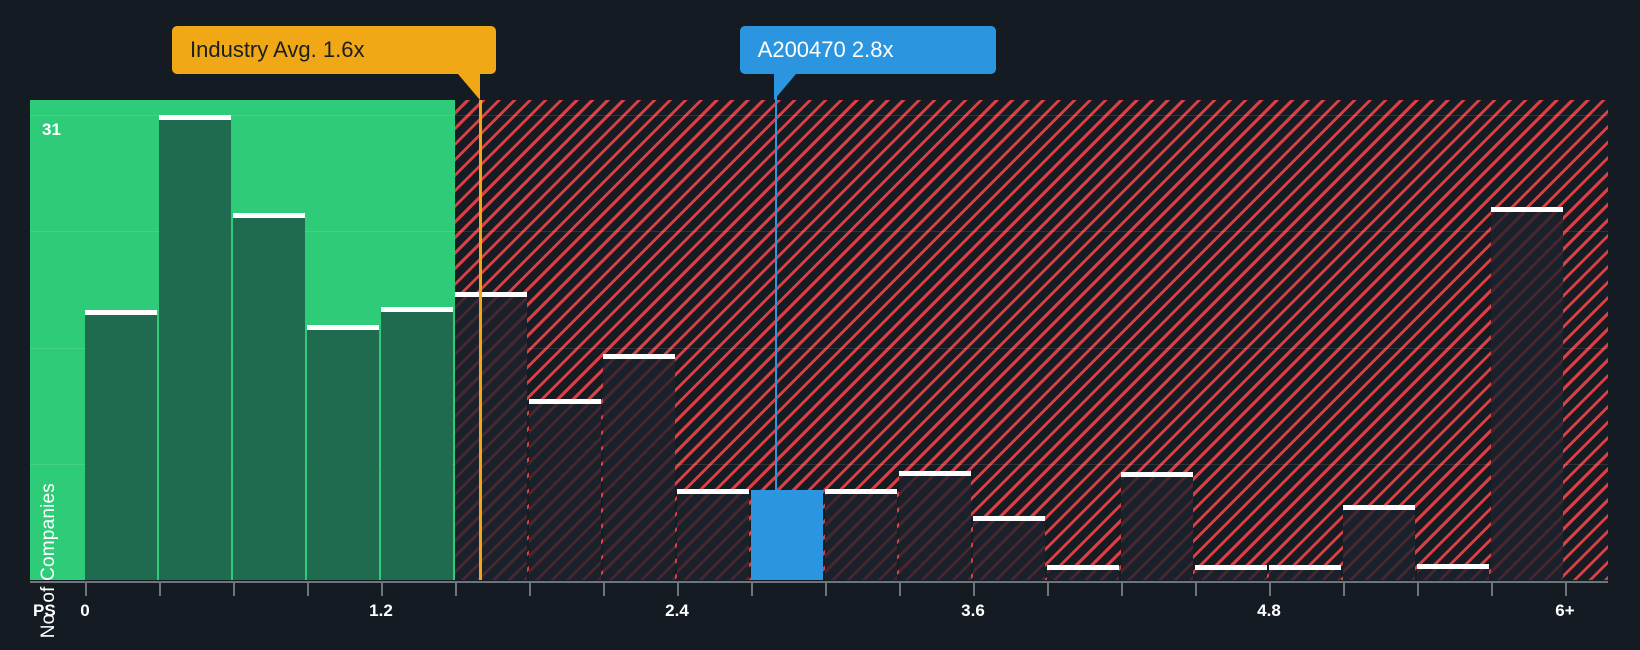 The height and width of the screenshot is (650, 1640). What do you see at coordinates (51, 129) in the screenshot?
I see `max-count-label: 31` at bounding box center [51, 129].